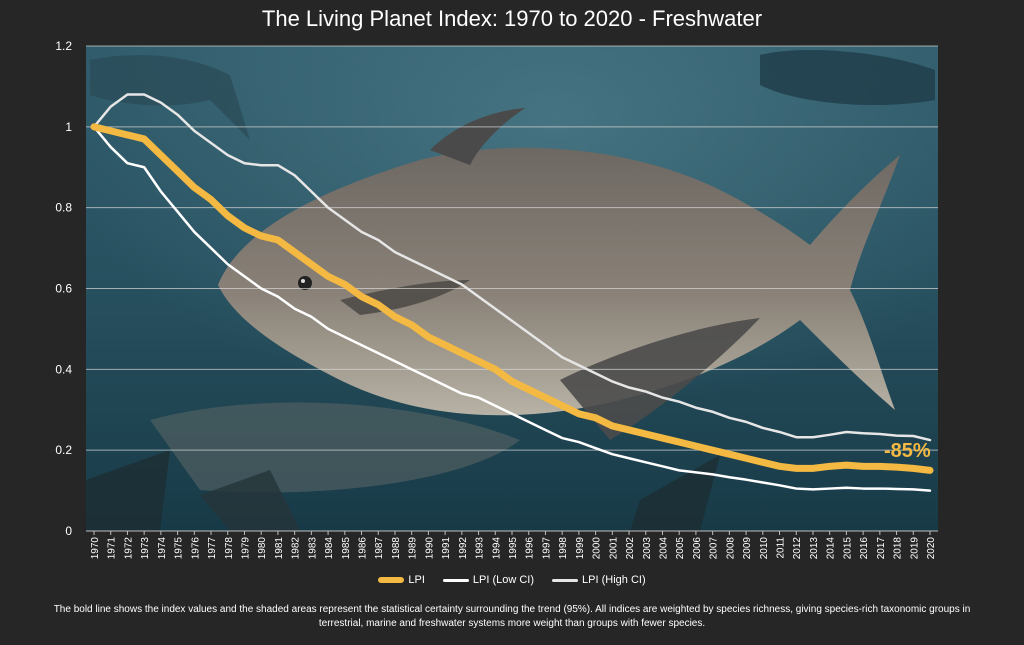  What do you see at coordinates (764, 548) in the screenshot?
I see `x-tick-label: 2010` at bounding box center [764, 548].